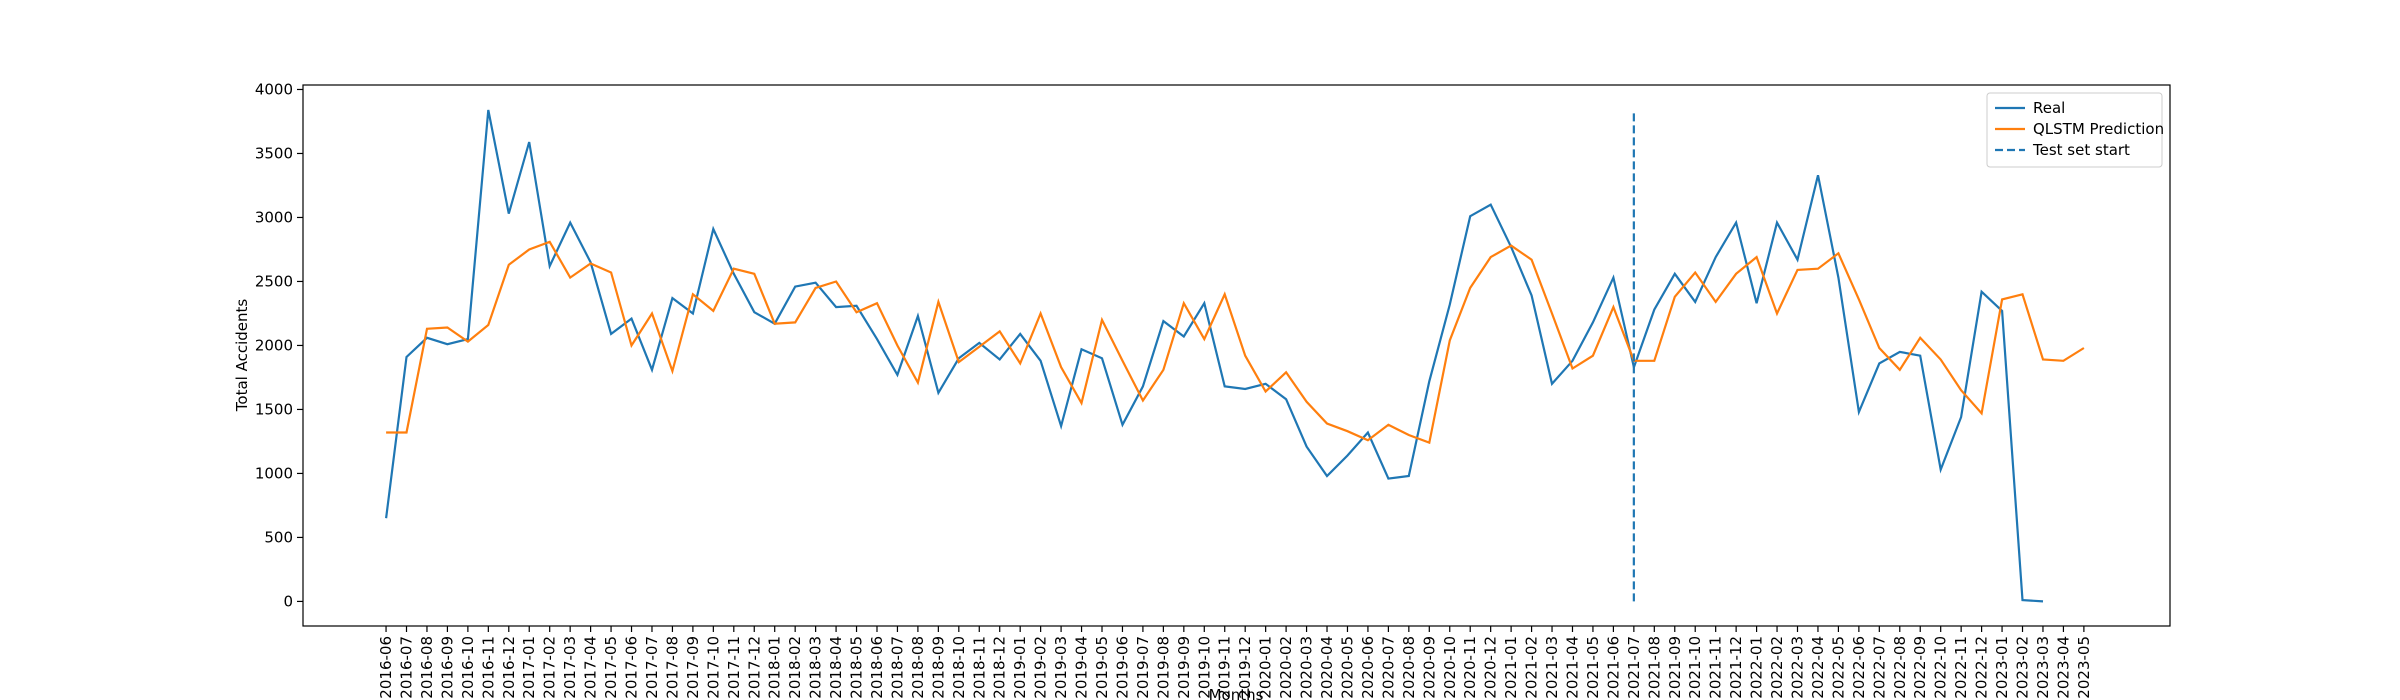 Image resolution: width=2400 pixels, height=700 pixels. Describe the element at coordinates (1307, 667) in the screenshot. I see `x-tick-label: 2020-03` at that location.